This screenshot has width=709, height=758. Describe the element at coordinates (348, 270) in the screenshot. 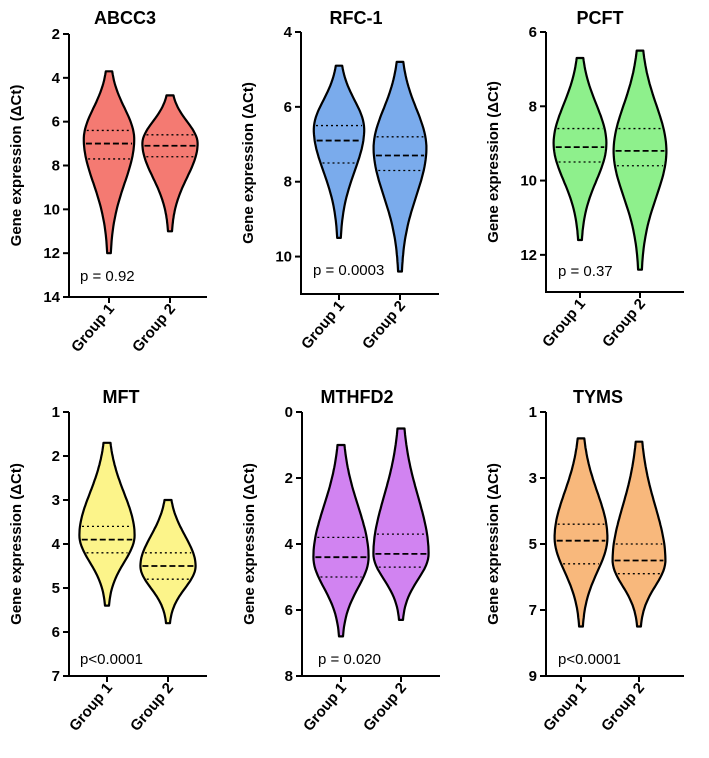

I see `p-value-annotation: p = 0.0003` at that location.